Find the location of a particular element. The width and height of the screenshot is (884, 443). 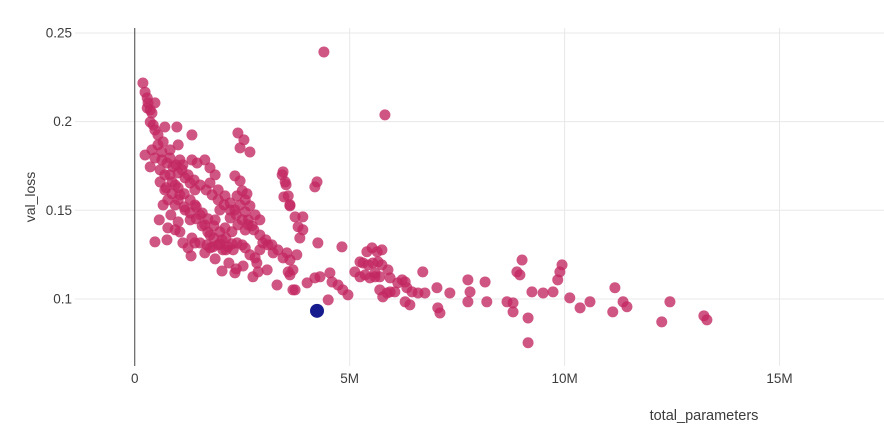

y-tick-label: 0.25 is located at coordinates (59, 32).